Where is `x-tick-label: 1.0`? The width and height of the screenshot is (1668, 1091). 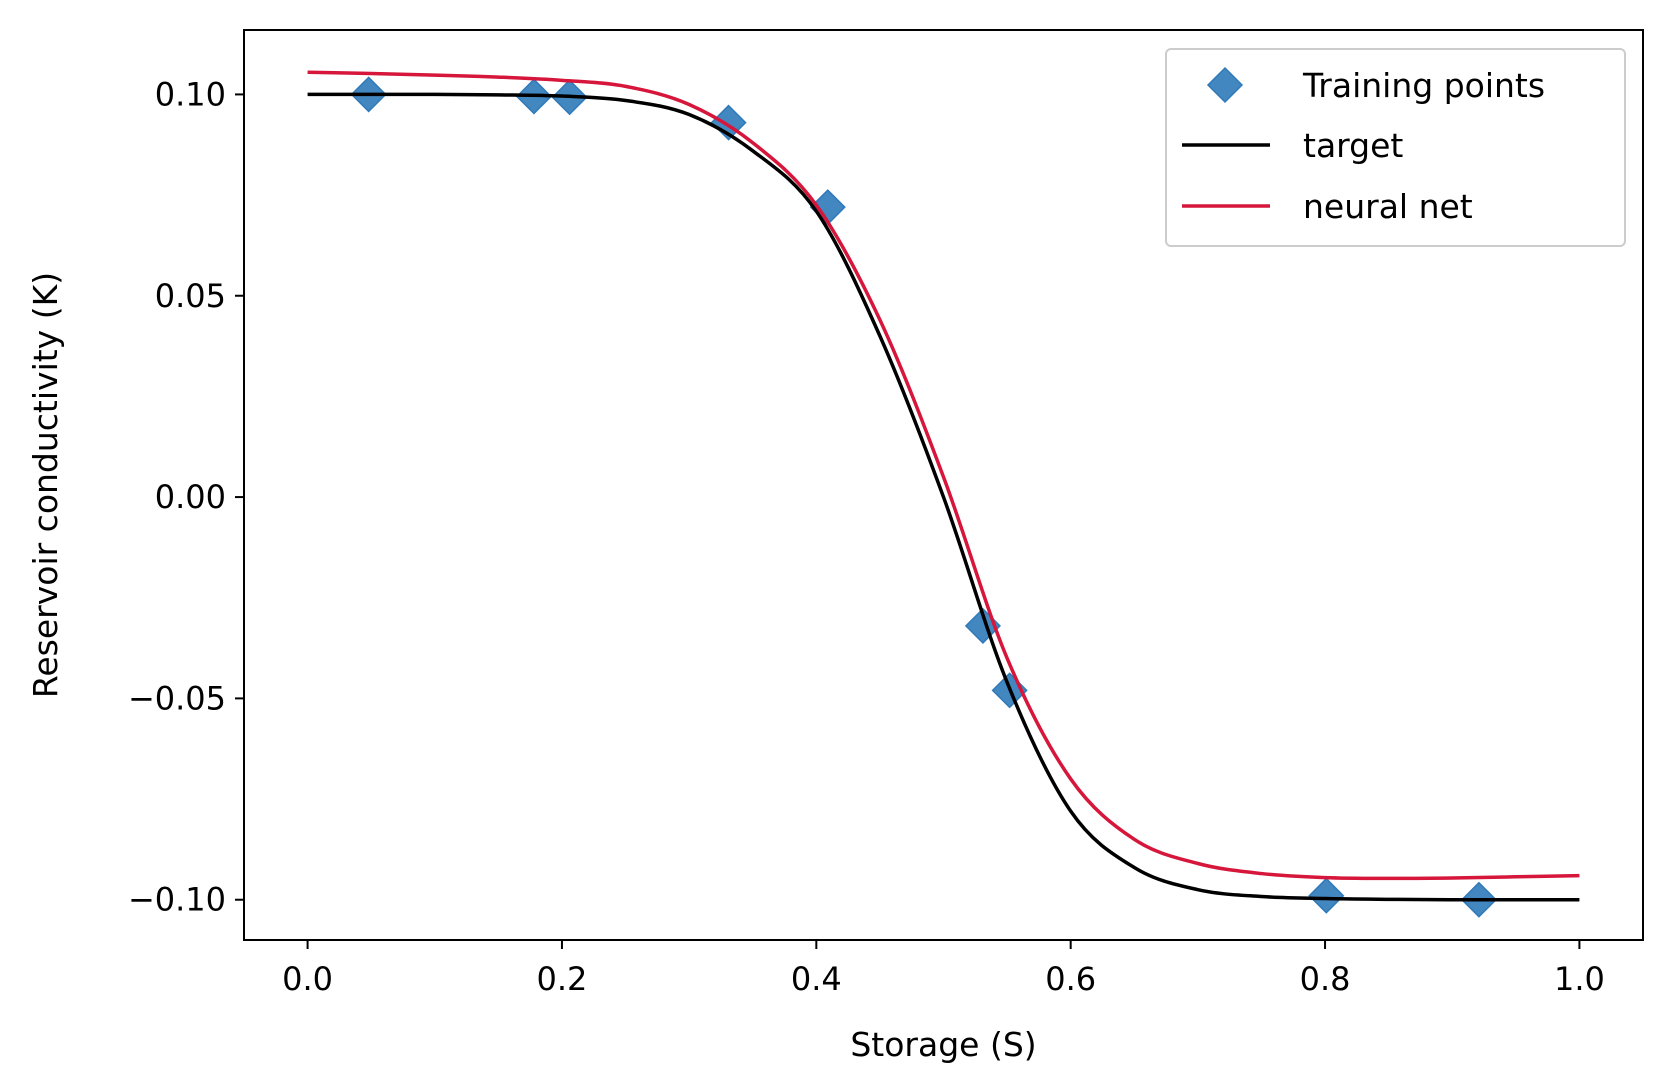 x-tick-label: 1.0 is located at coordinates (1579, 979).